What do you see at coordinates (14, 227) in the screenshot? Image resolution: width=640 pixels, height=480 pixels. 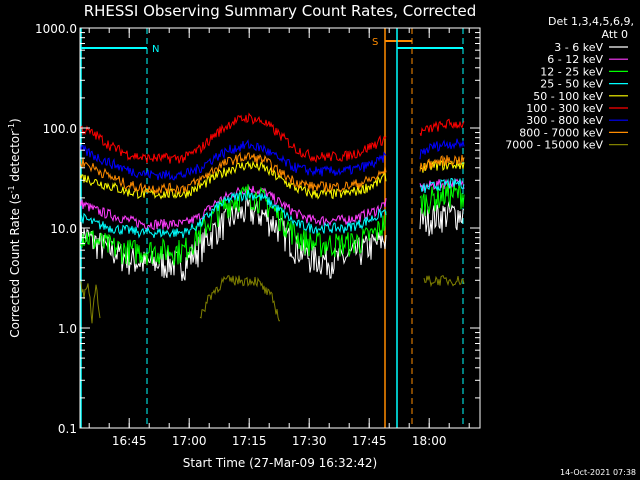 I see `y-axis-label: Corrected Count Rate (s-1 detector-1)` at bounding box center [14, 227].